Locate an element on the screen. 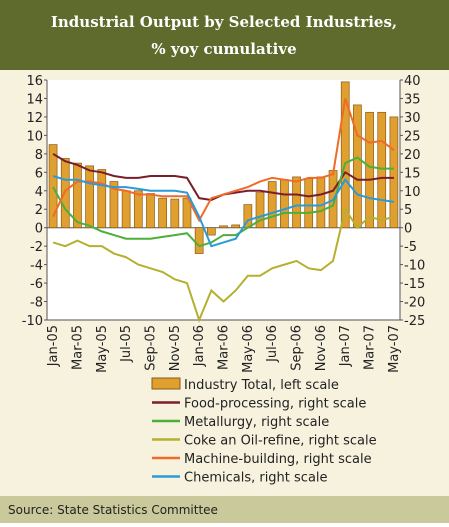 This screenshot has height=527, width=449. legend-label: Food-processing, right scale is located at coordinates (275, 404).